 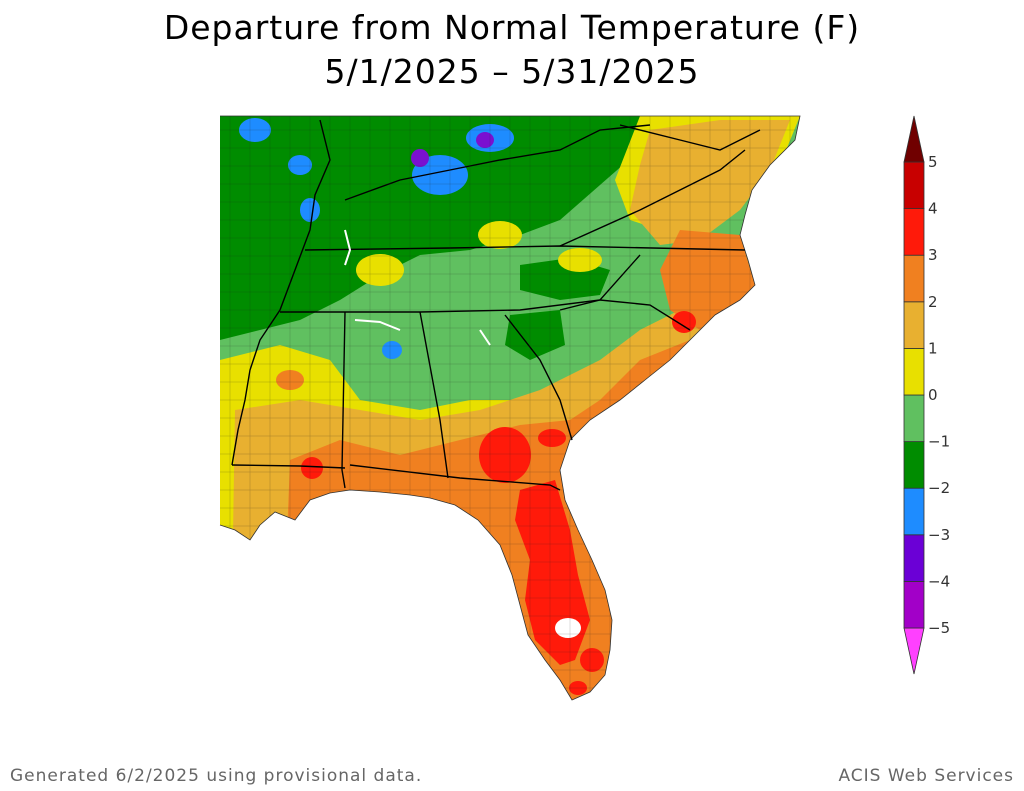 What do you see at coordinates (497, 162) in the screenshot?
I see `ky-north-border` at bounding box center [497, 162].